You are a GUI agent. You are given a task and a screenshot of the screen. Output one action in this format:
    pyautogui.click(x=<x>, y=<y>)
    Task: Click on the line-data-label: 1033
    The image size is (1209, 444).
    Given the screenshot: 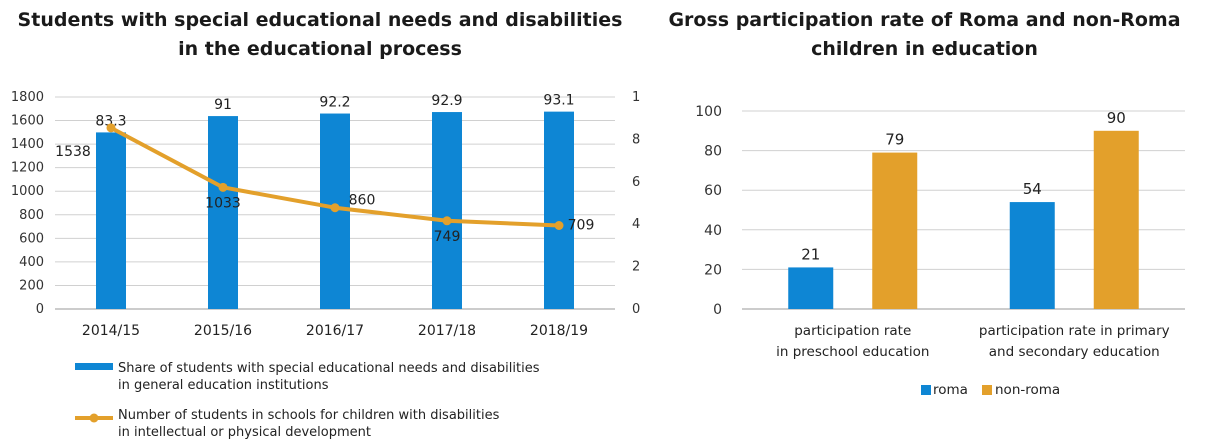 What is the action you would take?
    pyautogui.click(x=223, y=203)
    